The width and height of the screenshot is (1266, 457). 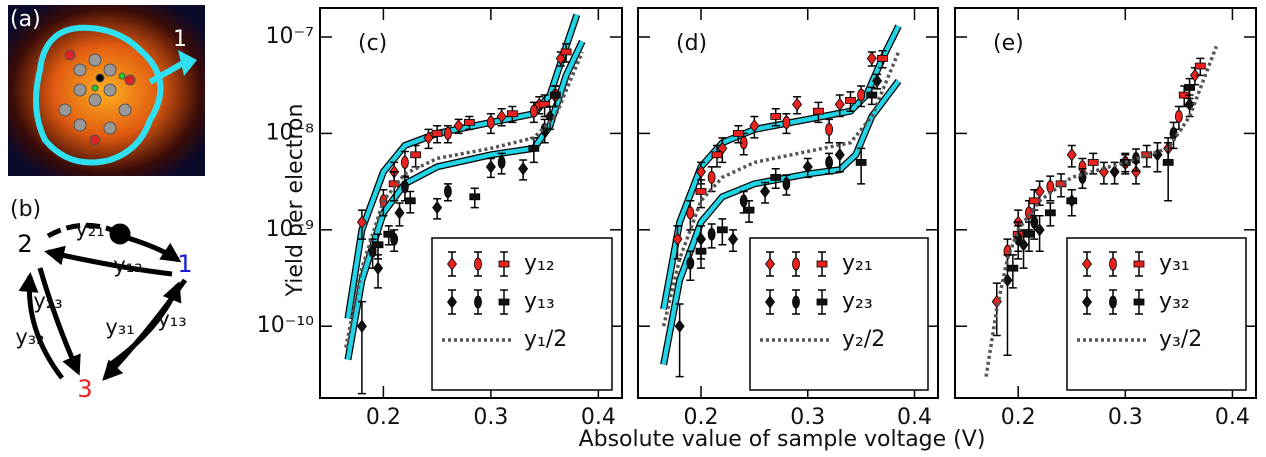 I want to click on legend-label: y₂/2, so click(x=863, y=339).